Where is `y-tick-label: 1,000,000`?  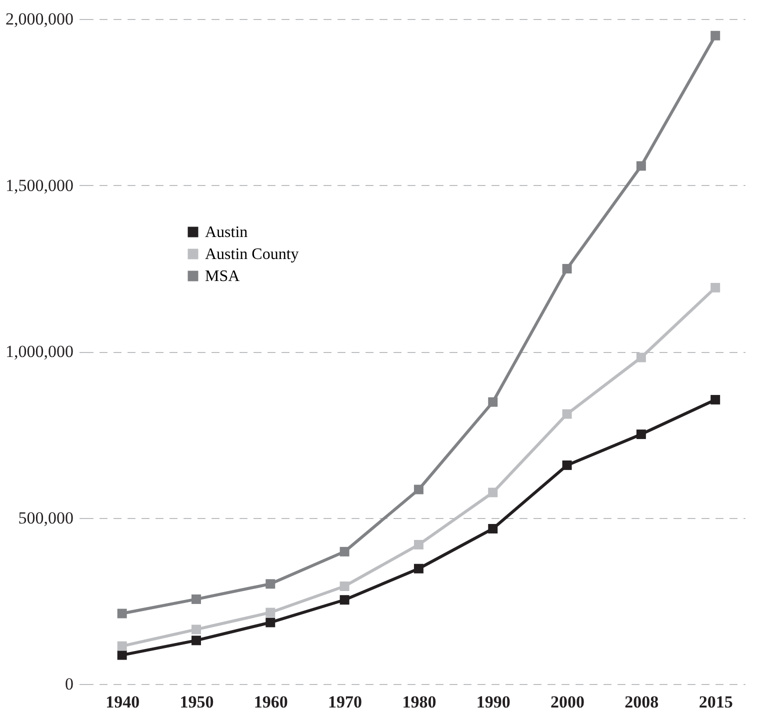 y-tick-label: 1,000,000 is located at coordinates (40, 351).